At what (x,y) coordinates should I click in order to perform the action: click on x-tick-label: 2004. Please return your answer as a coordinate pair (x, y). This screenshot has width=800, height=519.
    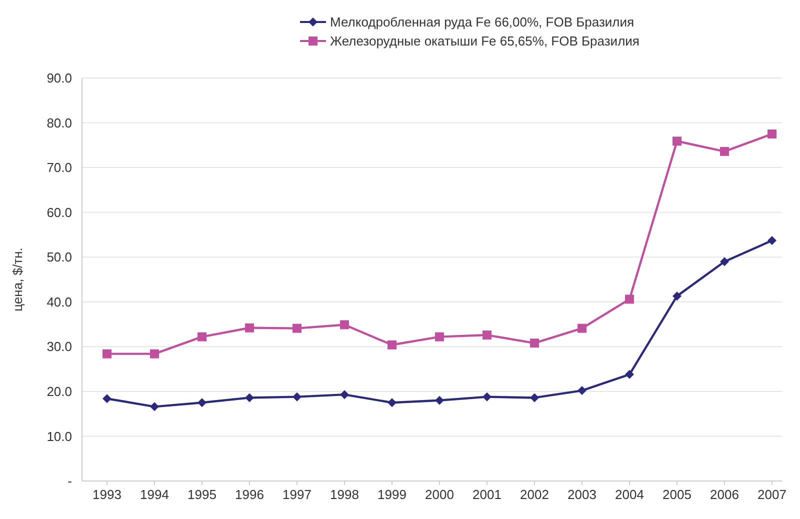
    Looking at the image, I should click on (629, 494).